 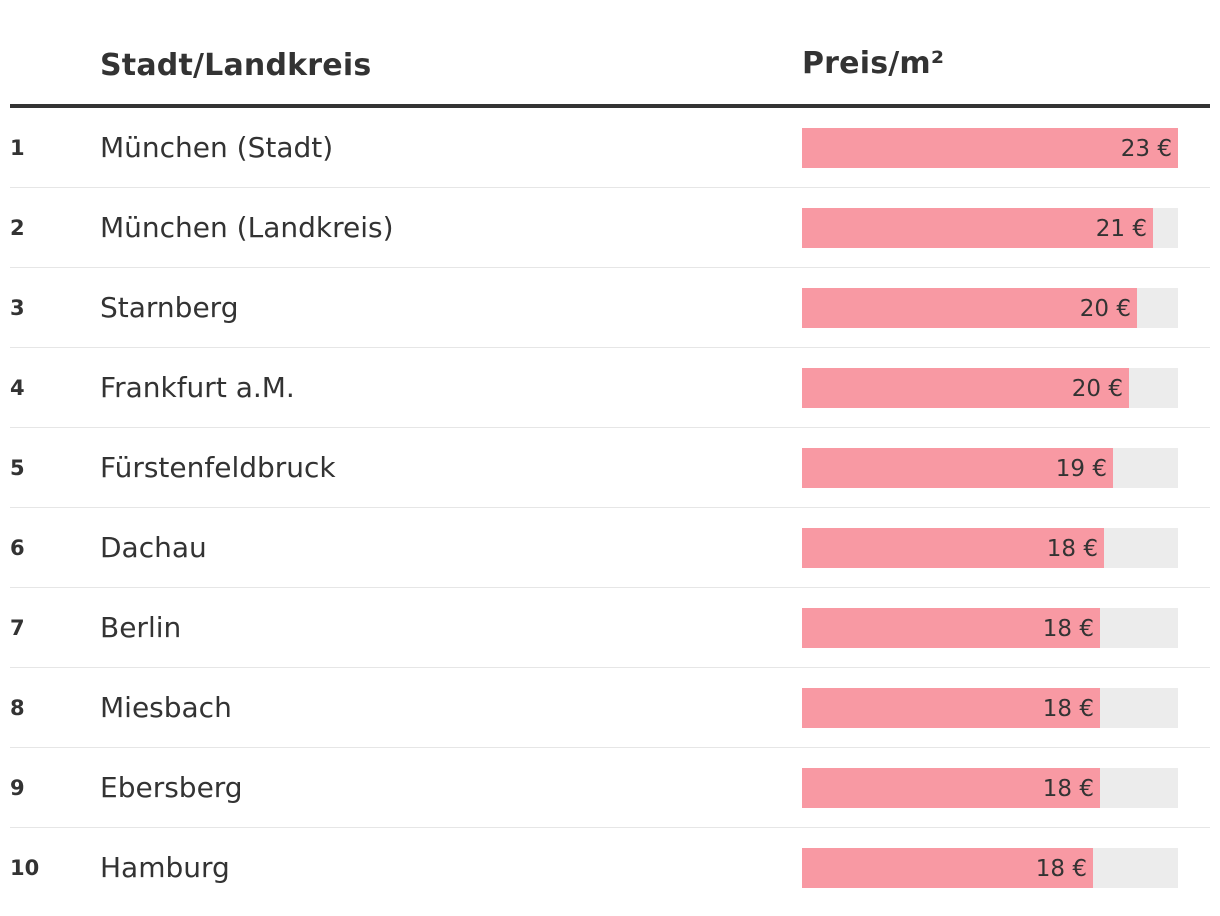 I want to click on table-header: Stadt/Landkreis Preis/m², so click(x=610, y=54).